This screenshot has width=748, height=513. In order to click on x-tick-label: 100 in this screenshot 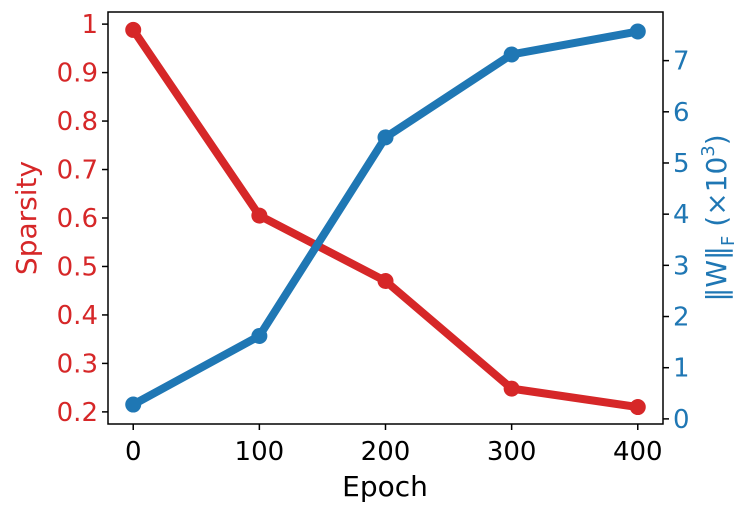, I will do `click(260, 452)`.